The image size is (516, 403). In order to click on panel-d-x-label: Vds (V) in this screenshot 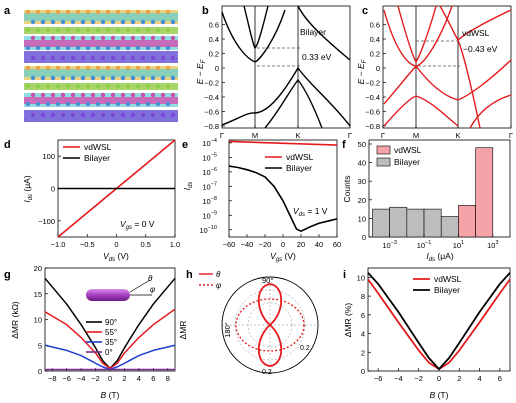, I will do `click(116, 257)`.